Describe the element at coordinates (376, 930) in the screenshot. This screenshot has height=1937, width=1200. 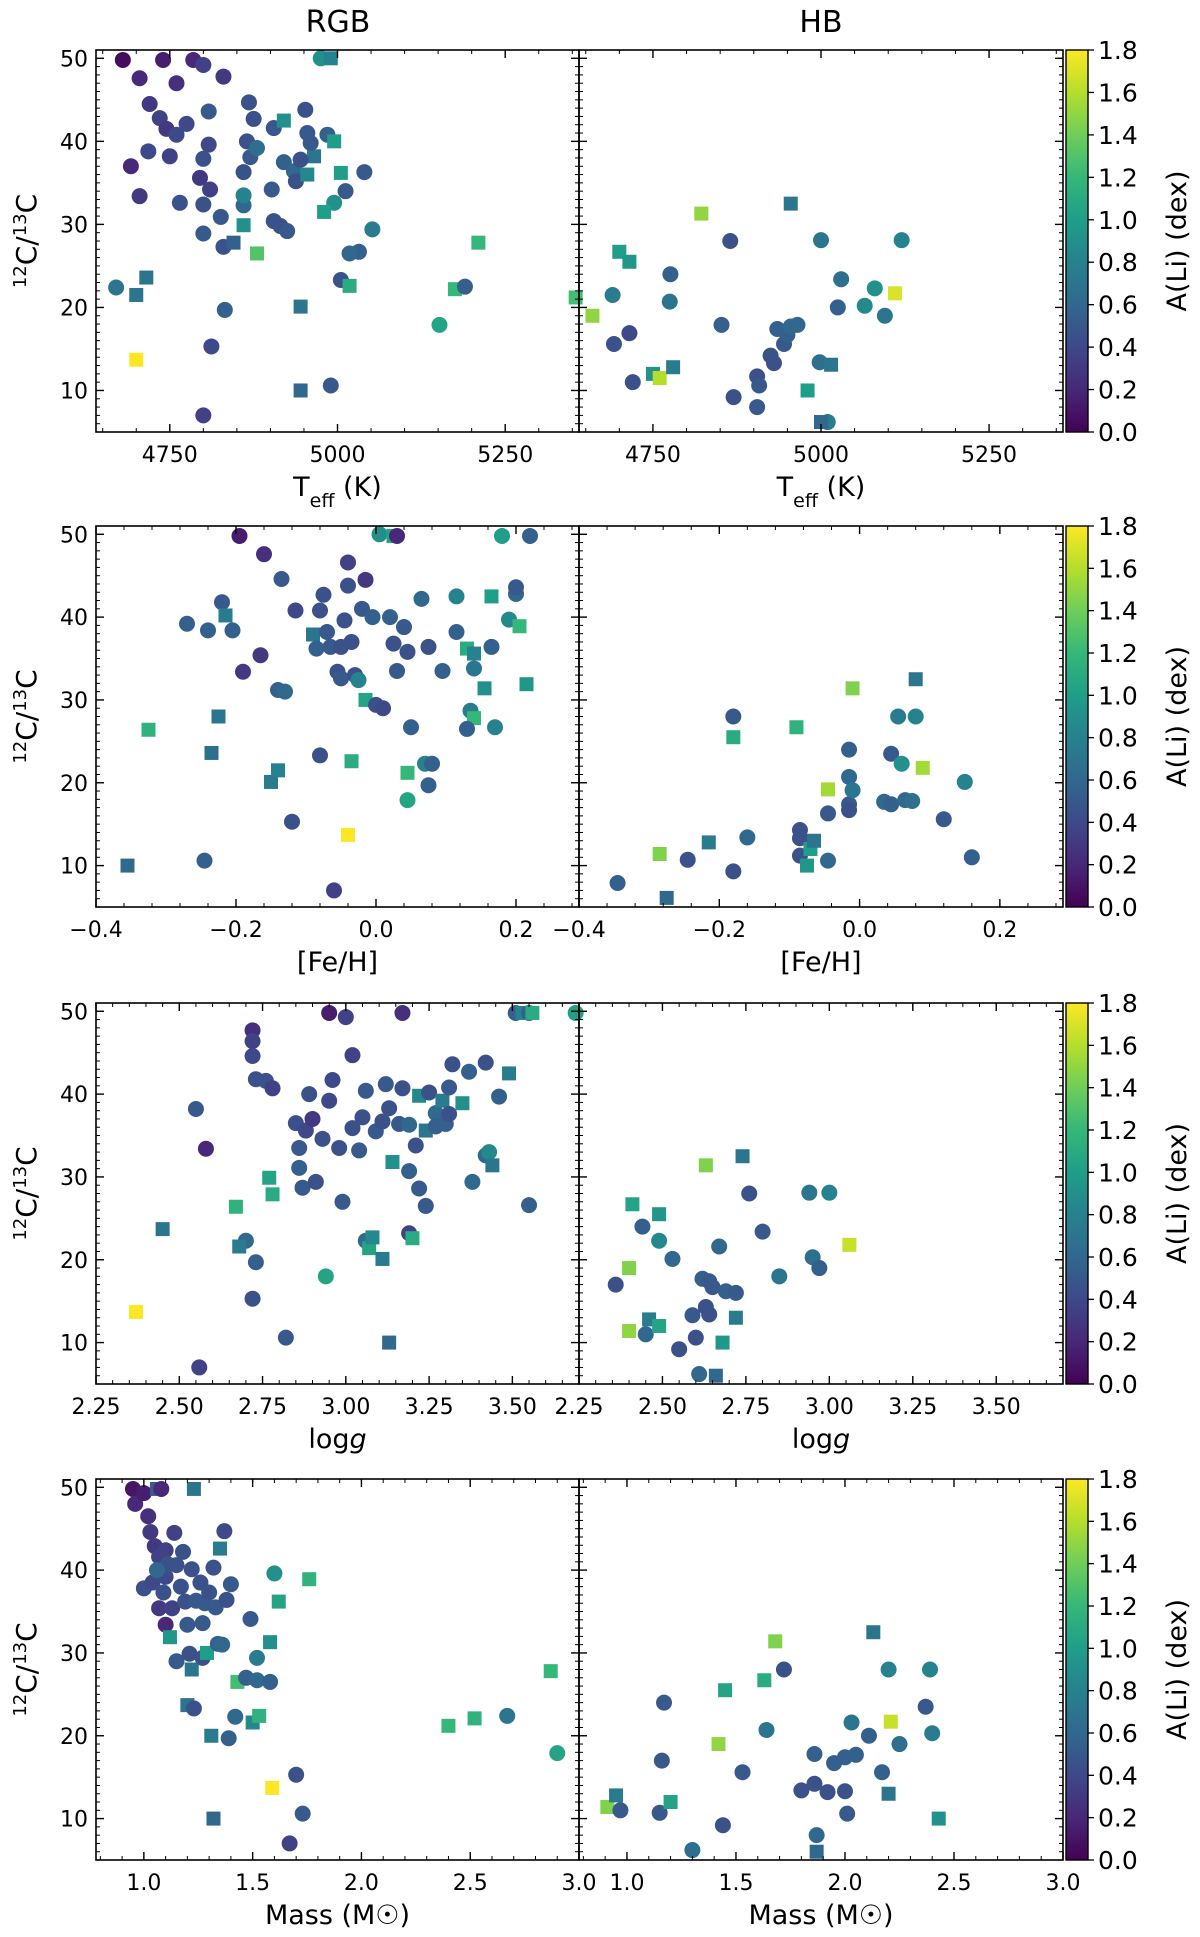
I see `x-tick-label: 0.0` at that location.